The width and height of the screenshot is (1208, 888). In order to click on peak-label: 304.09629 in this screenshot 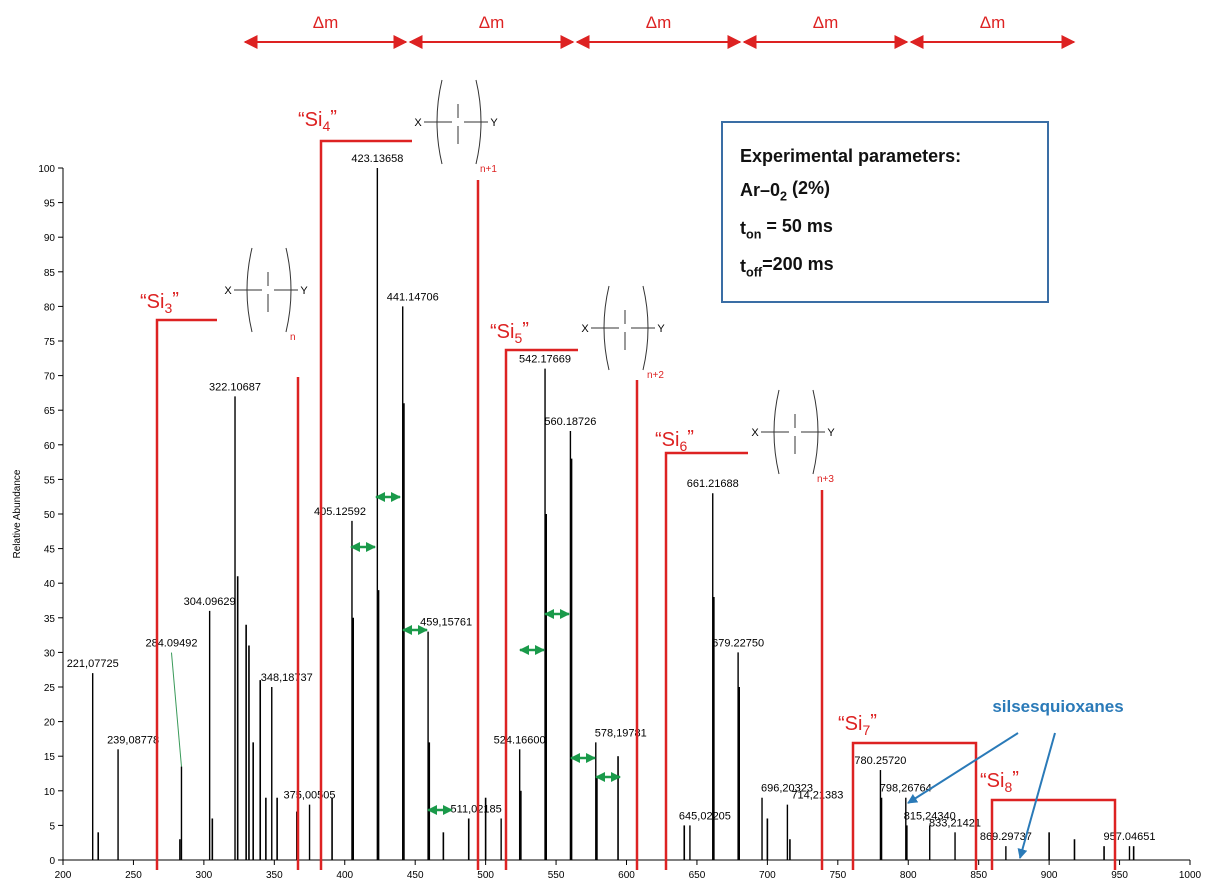, I will do `click(210, 602)`.